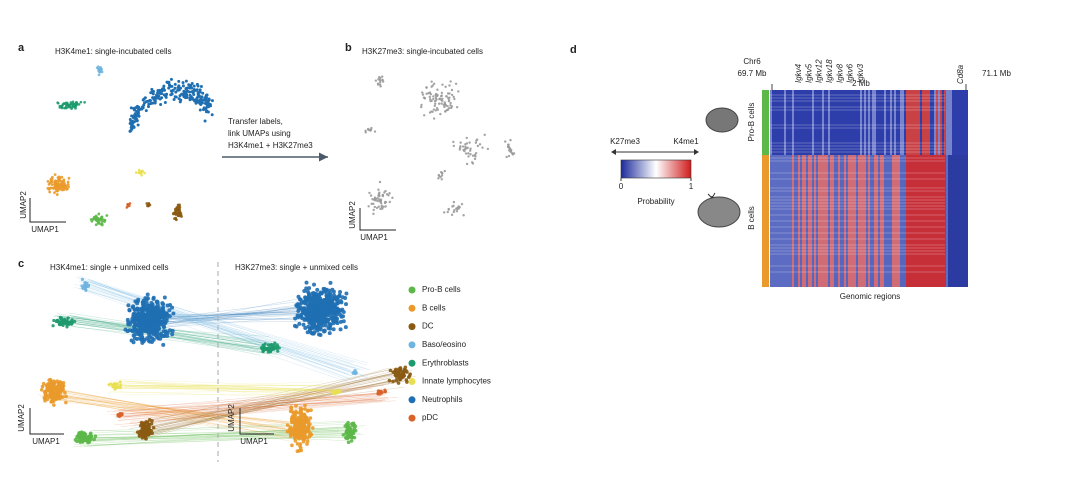 This screenshot has height=481, width=1080. I want to click on arrow-text: H3K4me1 + H3K27me3, so click(270, 145).